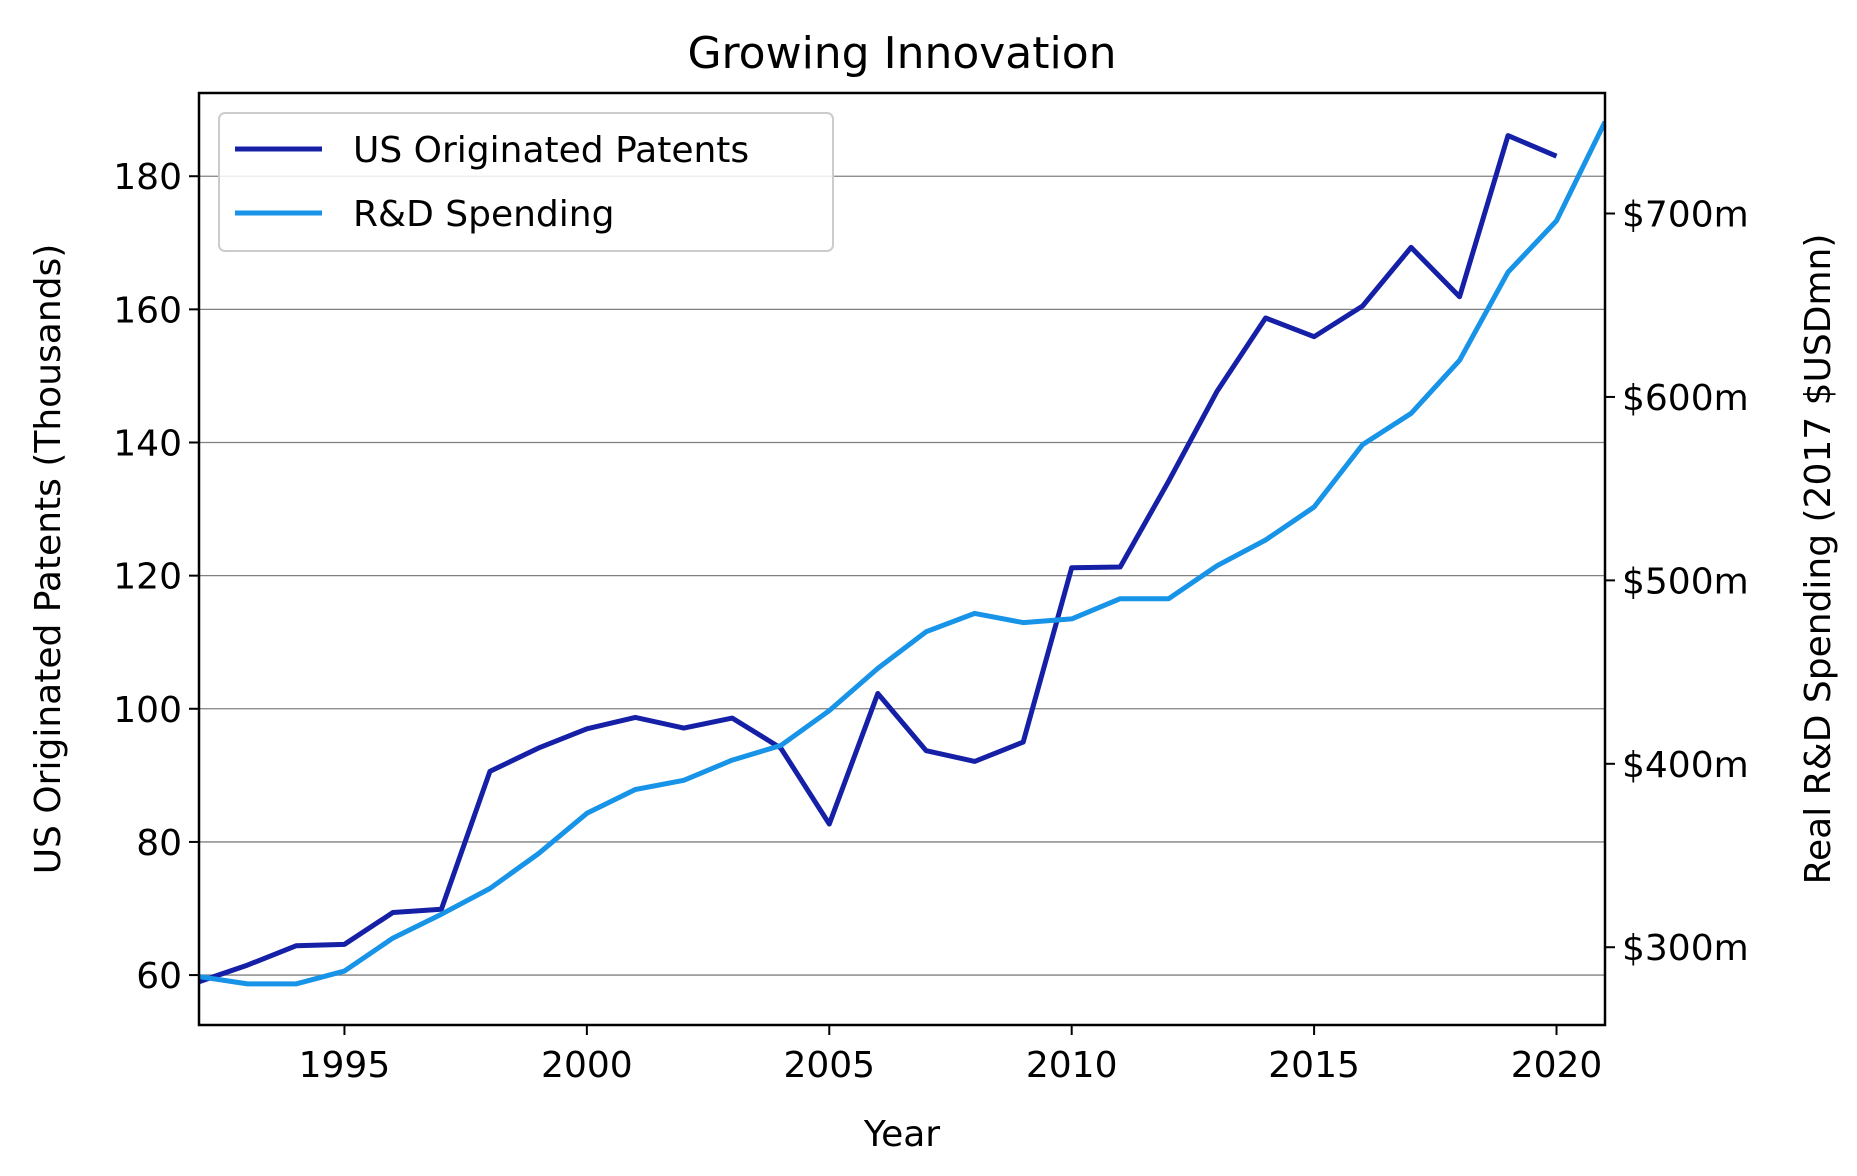 Image resolution: width=1857 pixels, height=1176 pixels. What do you see at coordinates (1314, 1065) in the screenshot?
I see `x-tick-label-2015: 2015` at bounding box center [1314, 1065].